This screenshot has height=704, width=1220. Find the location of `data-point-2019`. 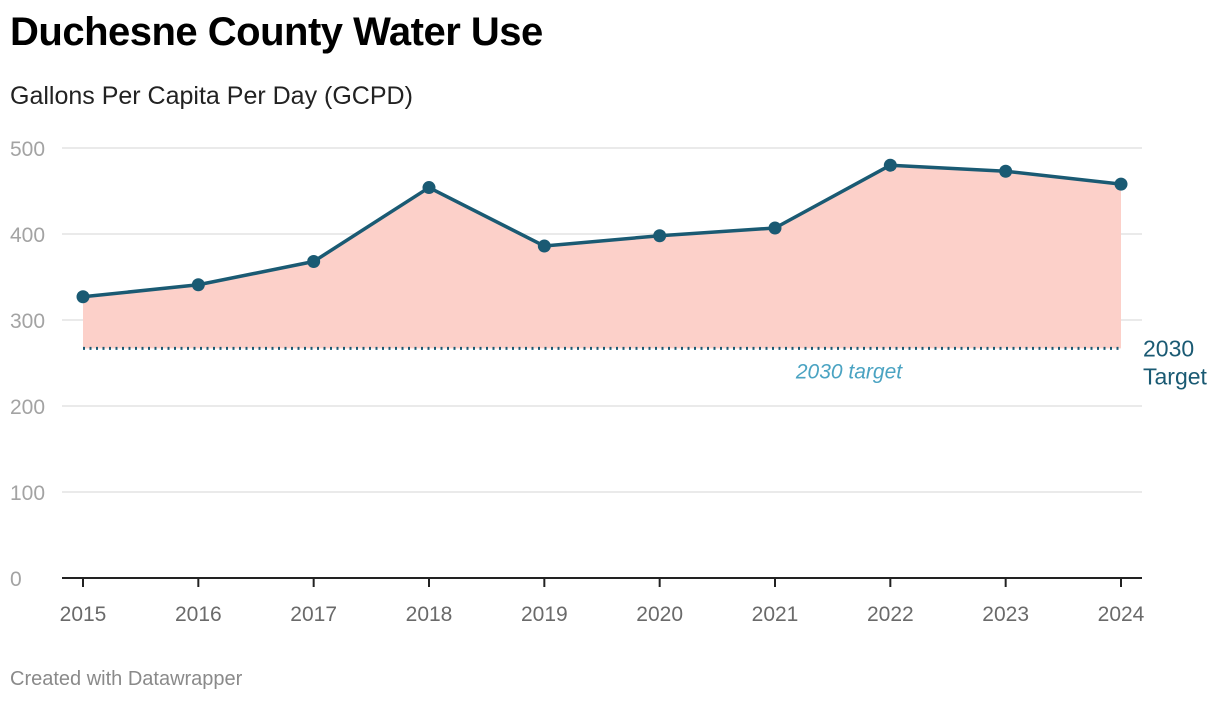

data-point-2019 is located at coordinates (544, 246).